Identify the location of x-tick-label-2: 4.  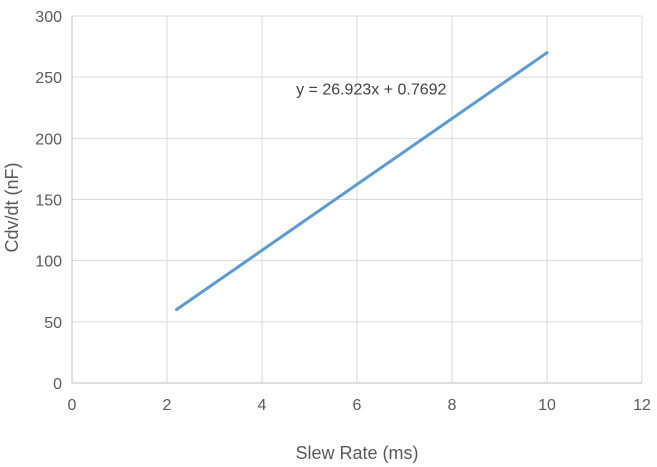
(262, 405).